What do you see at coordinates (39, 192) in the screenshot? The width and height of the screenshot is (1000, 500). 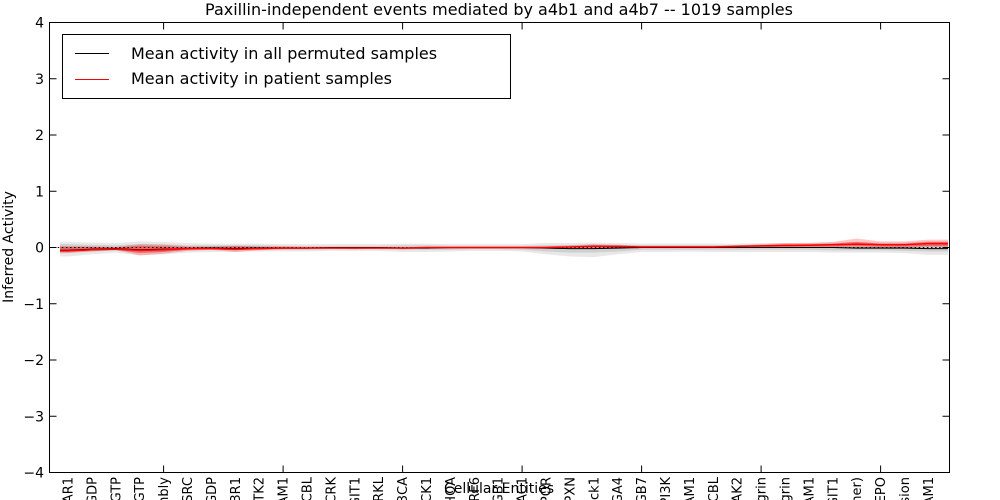 I see `y-tick-label: 1` at bounding box center [39, 192].